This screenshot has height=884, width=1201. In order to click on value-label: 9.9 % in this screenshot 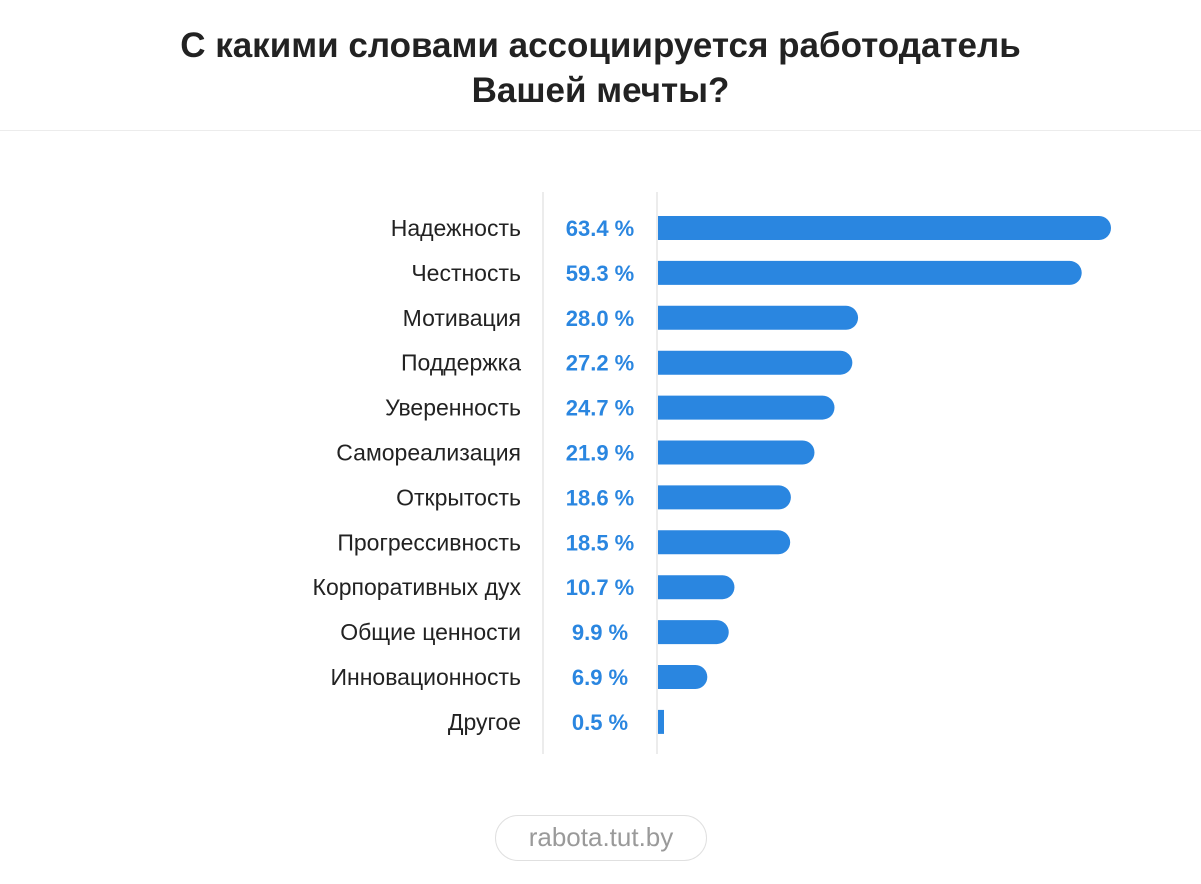, I will do `click(600, 632)`.